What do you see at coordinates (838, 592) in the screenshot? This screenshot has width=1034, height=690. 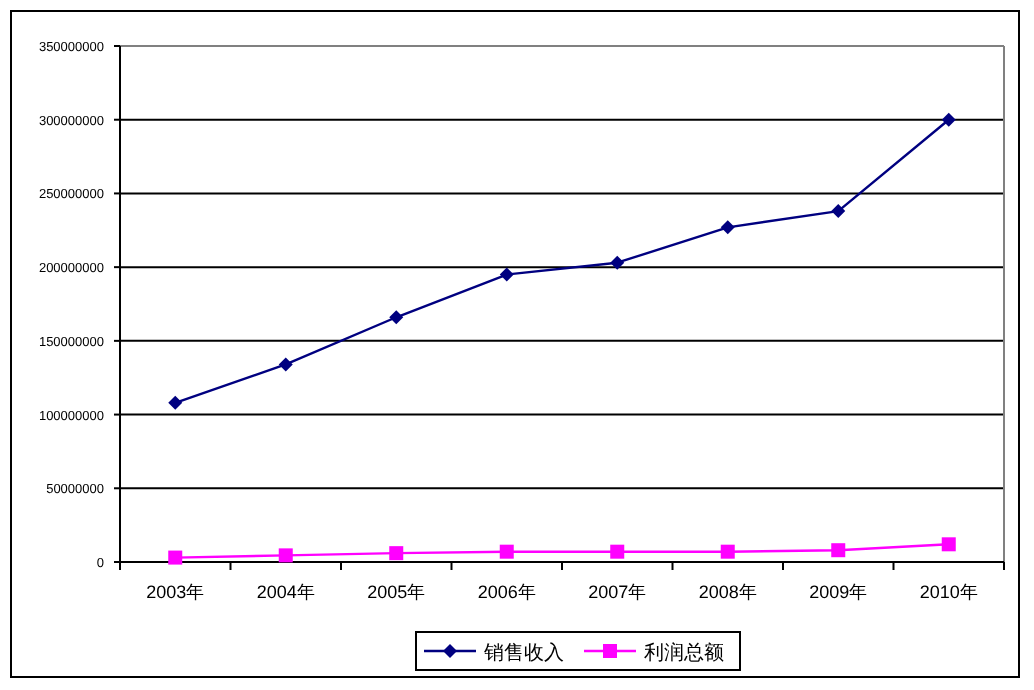 I see `x-tick-label: 2009年` at bounding box center [838, 592].